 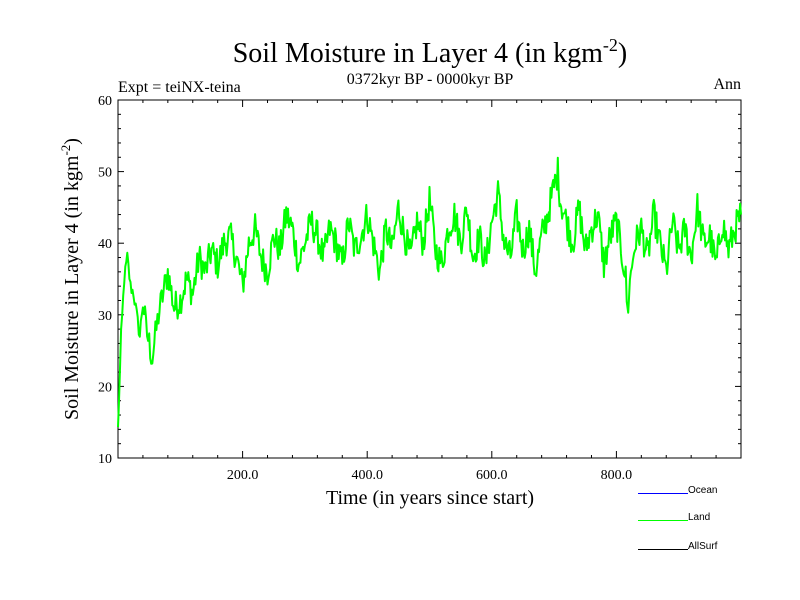 I want to click on x-tick-label: 200.0, so click(x=243, y=475).